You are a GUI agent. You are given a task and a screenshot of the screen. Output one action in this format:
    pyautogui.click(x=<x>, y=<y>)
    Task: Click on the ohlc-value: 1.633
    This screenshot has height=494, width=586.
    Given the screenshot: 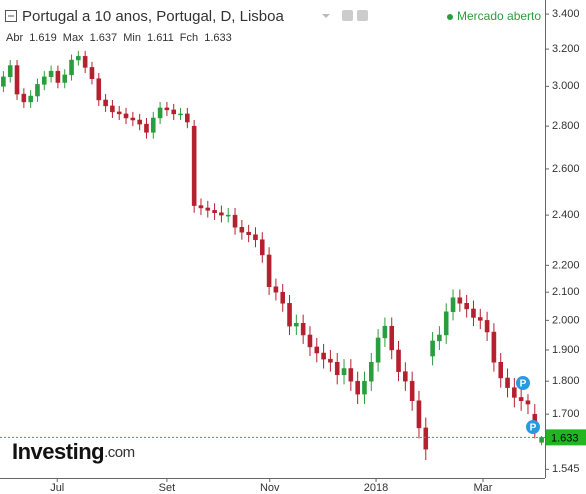 What is the action you would take?
    pyautogui.click(x=218, y=38)
    